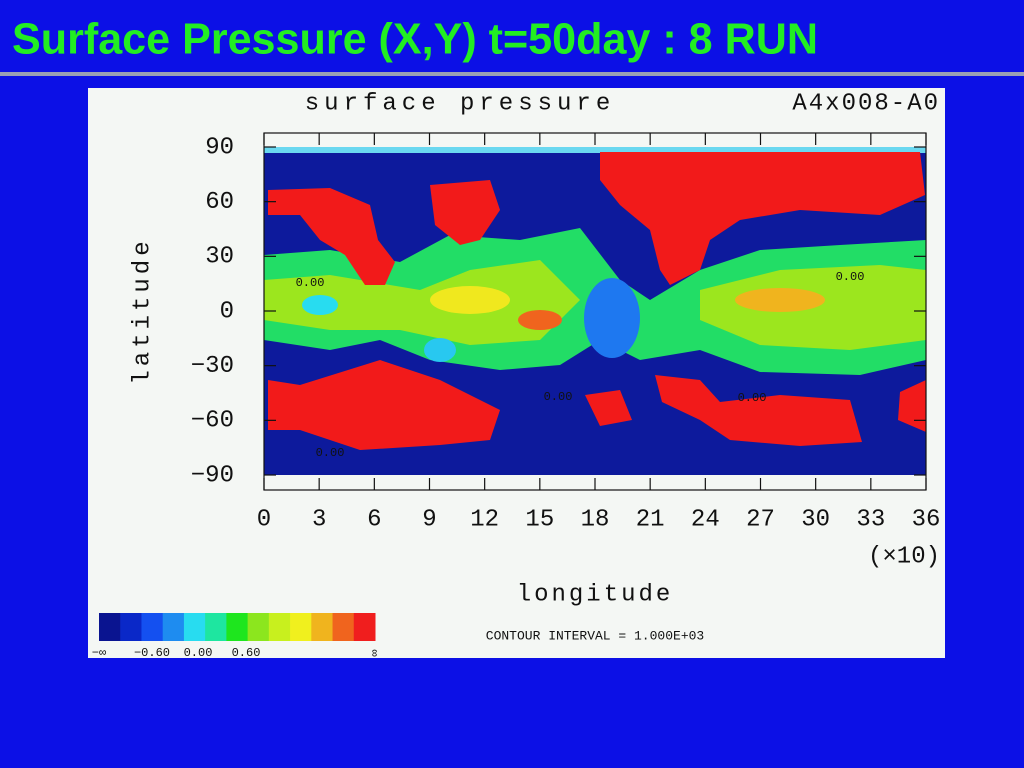 The width and height of the screenshot is (1024, 768). I want to click on x-tick-label: 15, so click(539, 519).